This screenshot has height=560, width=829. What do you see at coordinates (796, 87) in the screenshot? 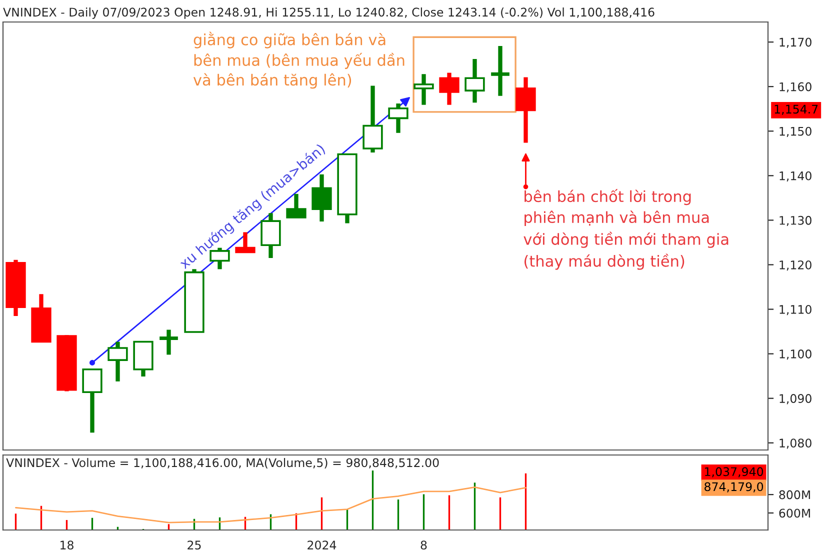
I see `y-tick-label: 1,160` at bounding box center [796, 87].